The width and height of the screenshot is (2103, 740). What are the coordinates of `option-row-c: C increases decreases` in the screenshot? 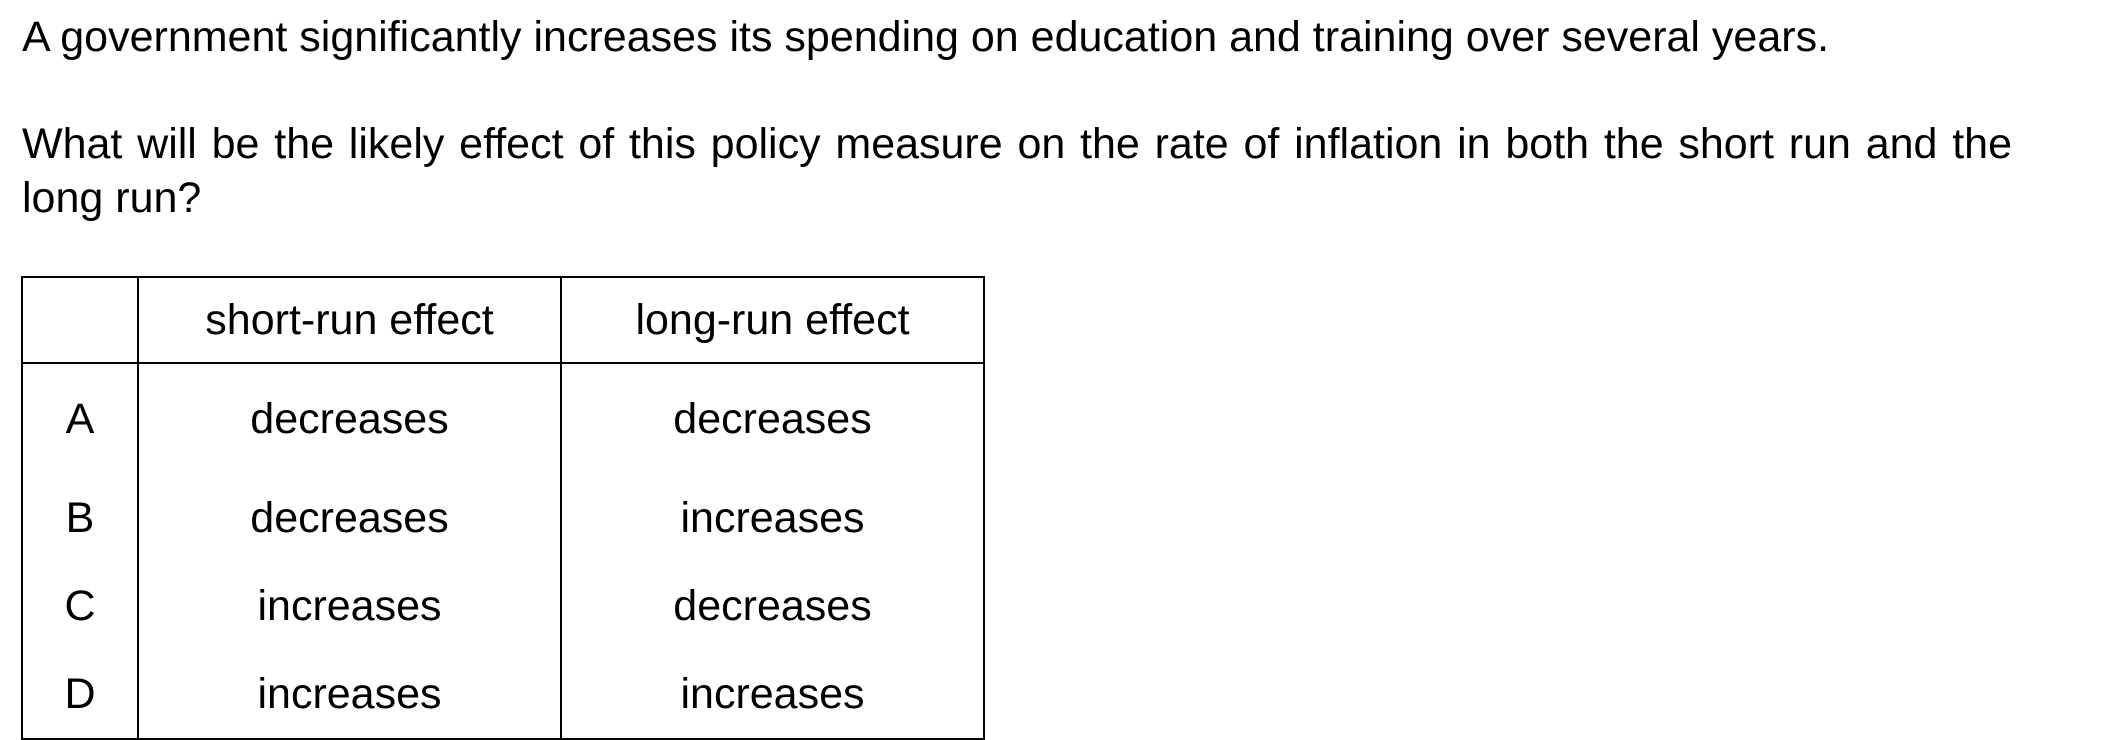 It's located at (503, 606).